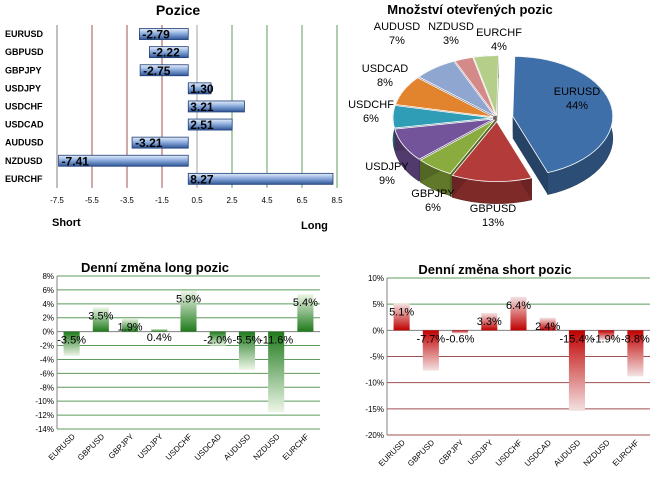  What do you see at coordinates (48, 318) in the screenshot?
I see `long-y-tick: 2%` at bounding box center [48, 318].